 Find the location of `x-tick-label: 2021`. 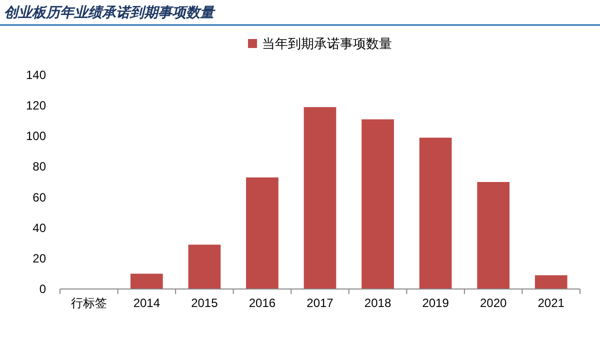

x-tick-label: 2021 is located at coordinates (551, 303).